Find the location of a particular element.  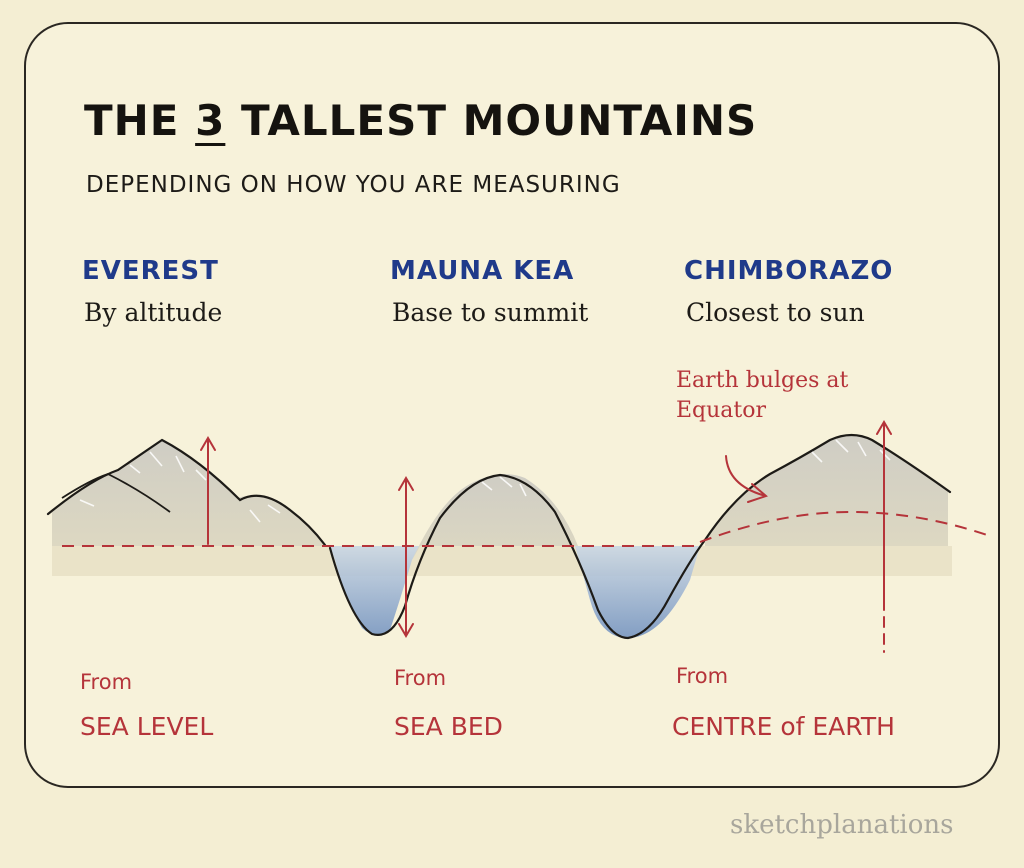

mauna-kea-measure: Base to summit is located at coordinates (490, 312).